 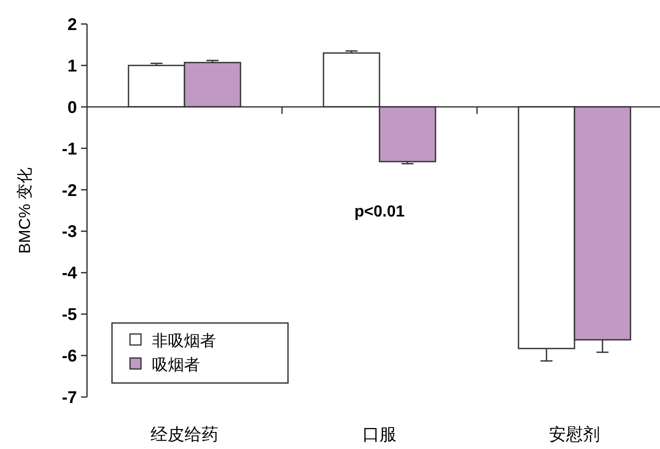 What do you see at coordinates (69, 314) in the screenshot?
I see `y-tick-label: -5` at bounding box center [69, 314].